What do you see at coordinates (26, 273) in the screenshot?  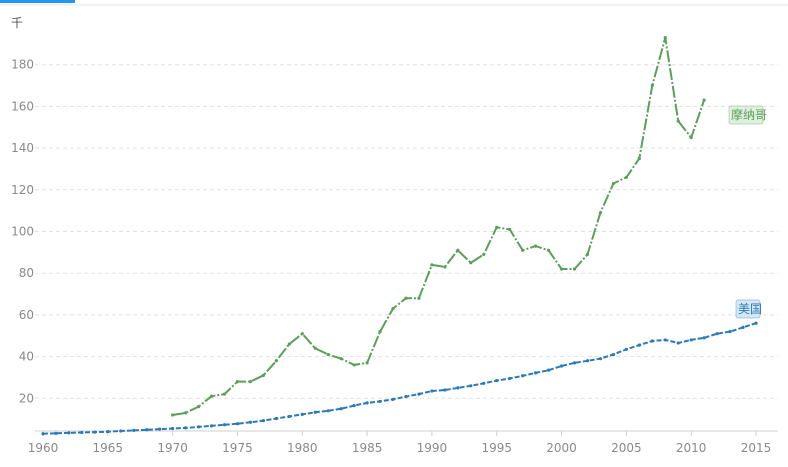 I see `y-tick-label: 80` at bounding box center [26, 273].